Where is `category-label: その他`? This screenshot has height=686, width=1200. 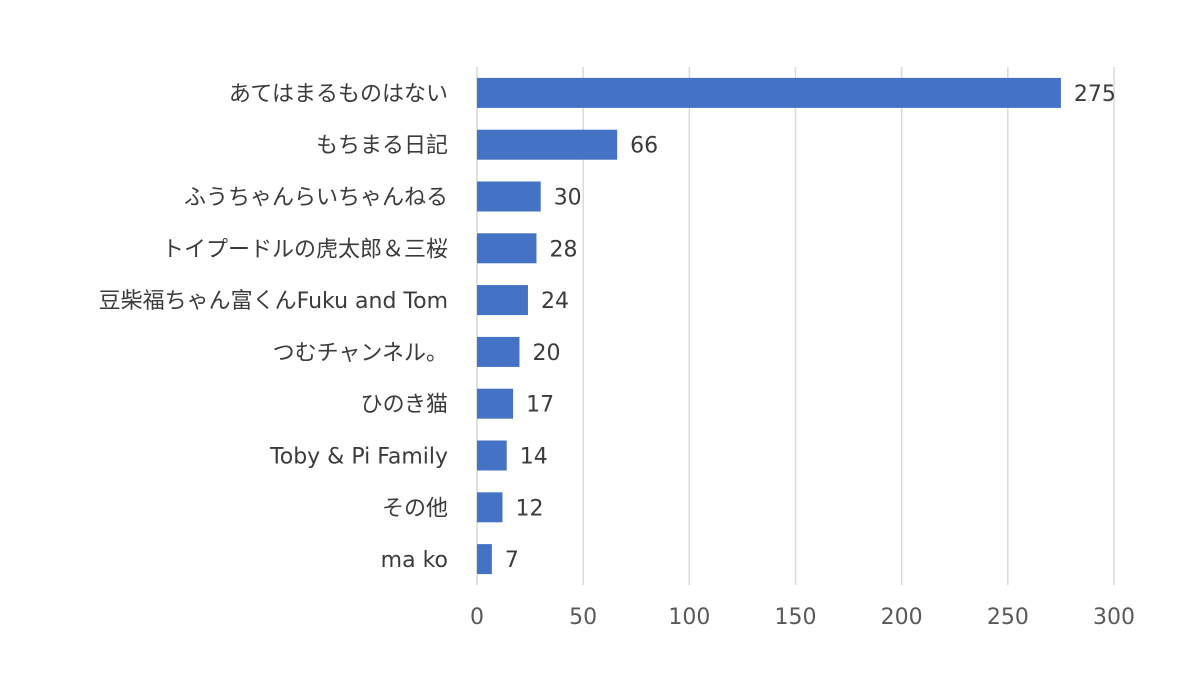
category-label: その他 is located at coordinates (415, 508).